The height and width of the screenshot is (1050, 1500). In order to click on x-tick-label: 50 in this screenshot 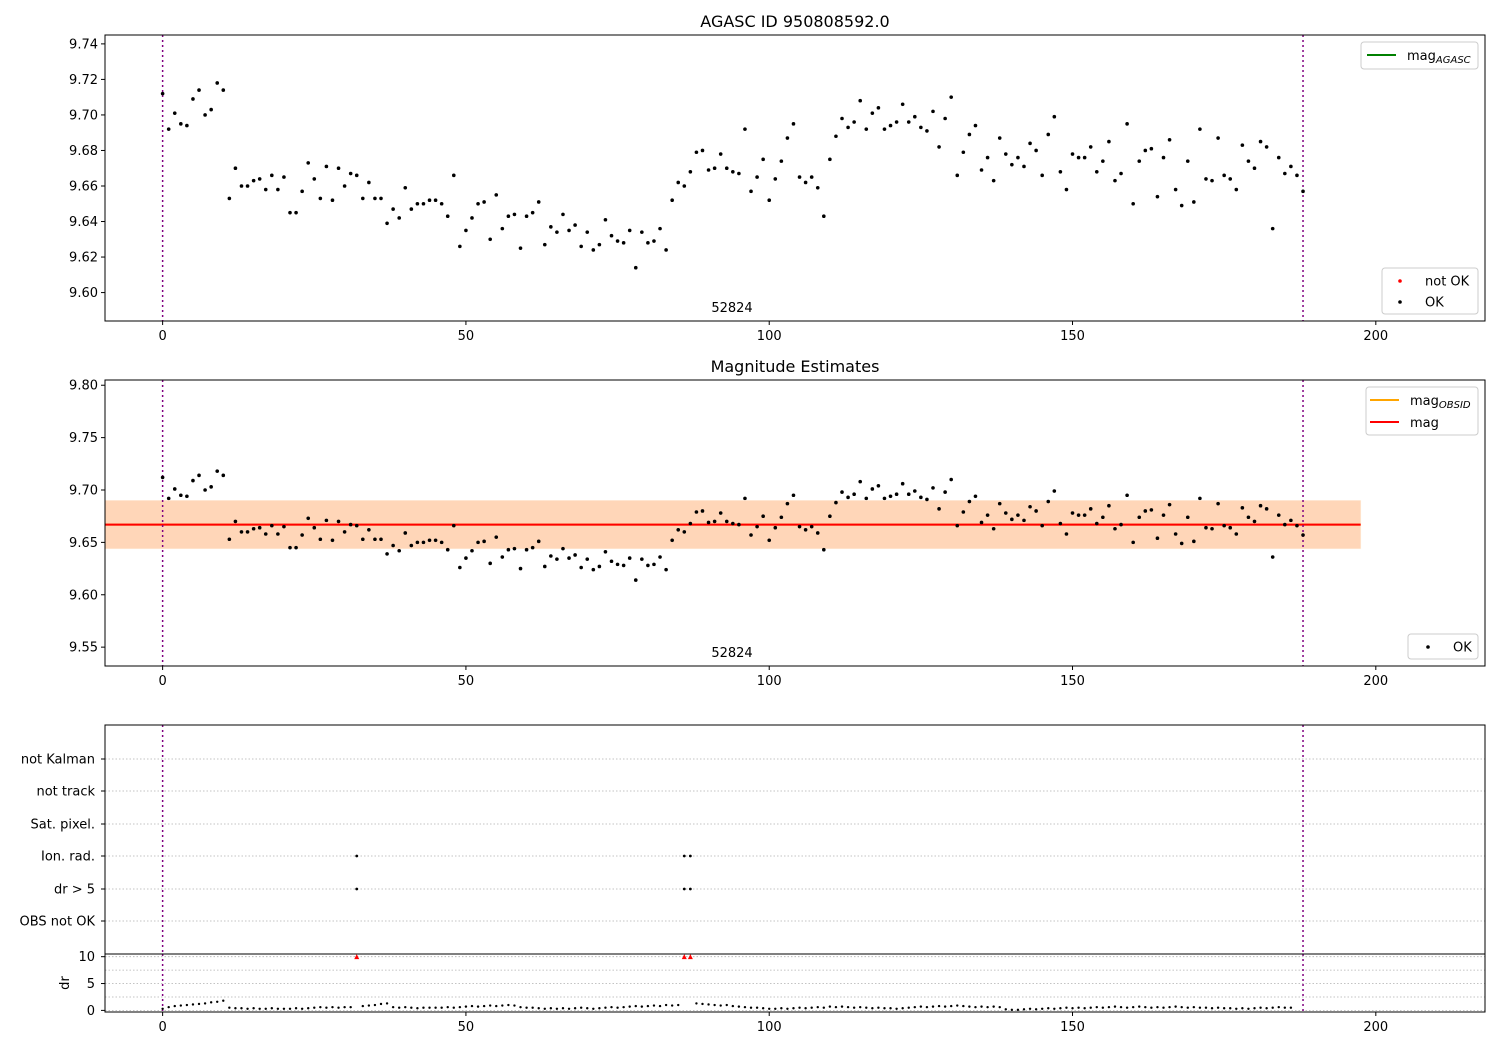, I will do `click(466, 681)`.